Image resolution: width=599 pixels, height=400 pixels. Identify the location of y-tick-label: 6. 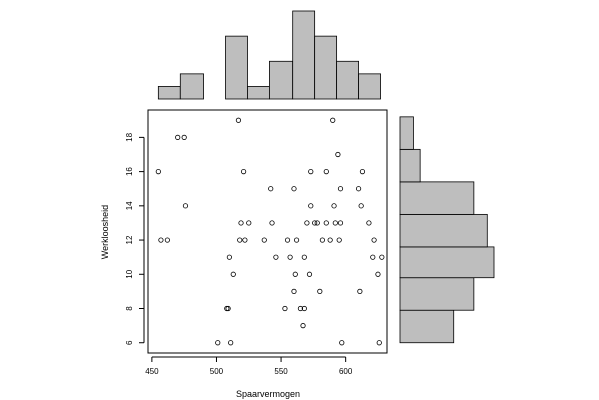
(129, 342).